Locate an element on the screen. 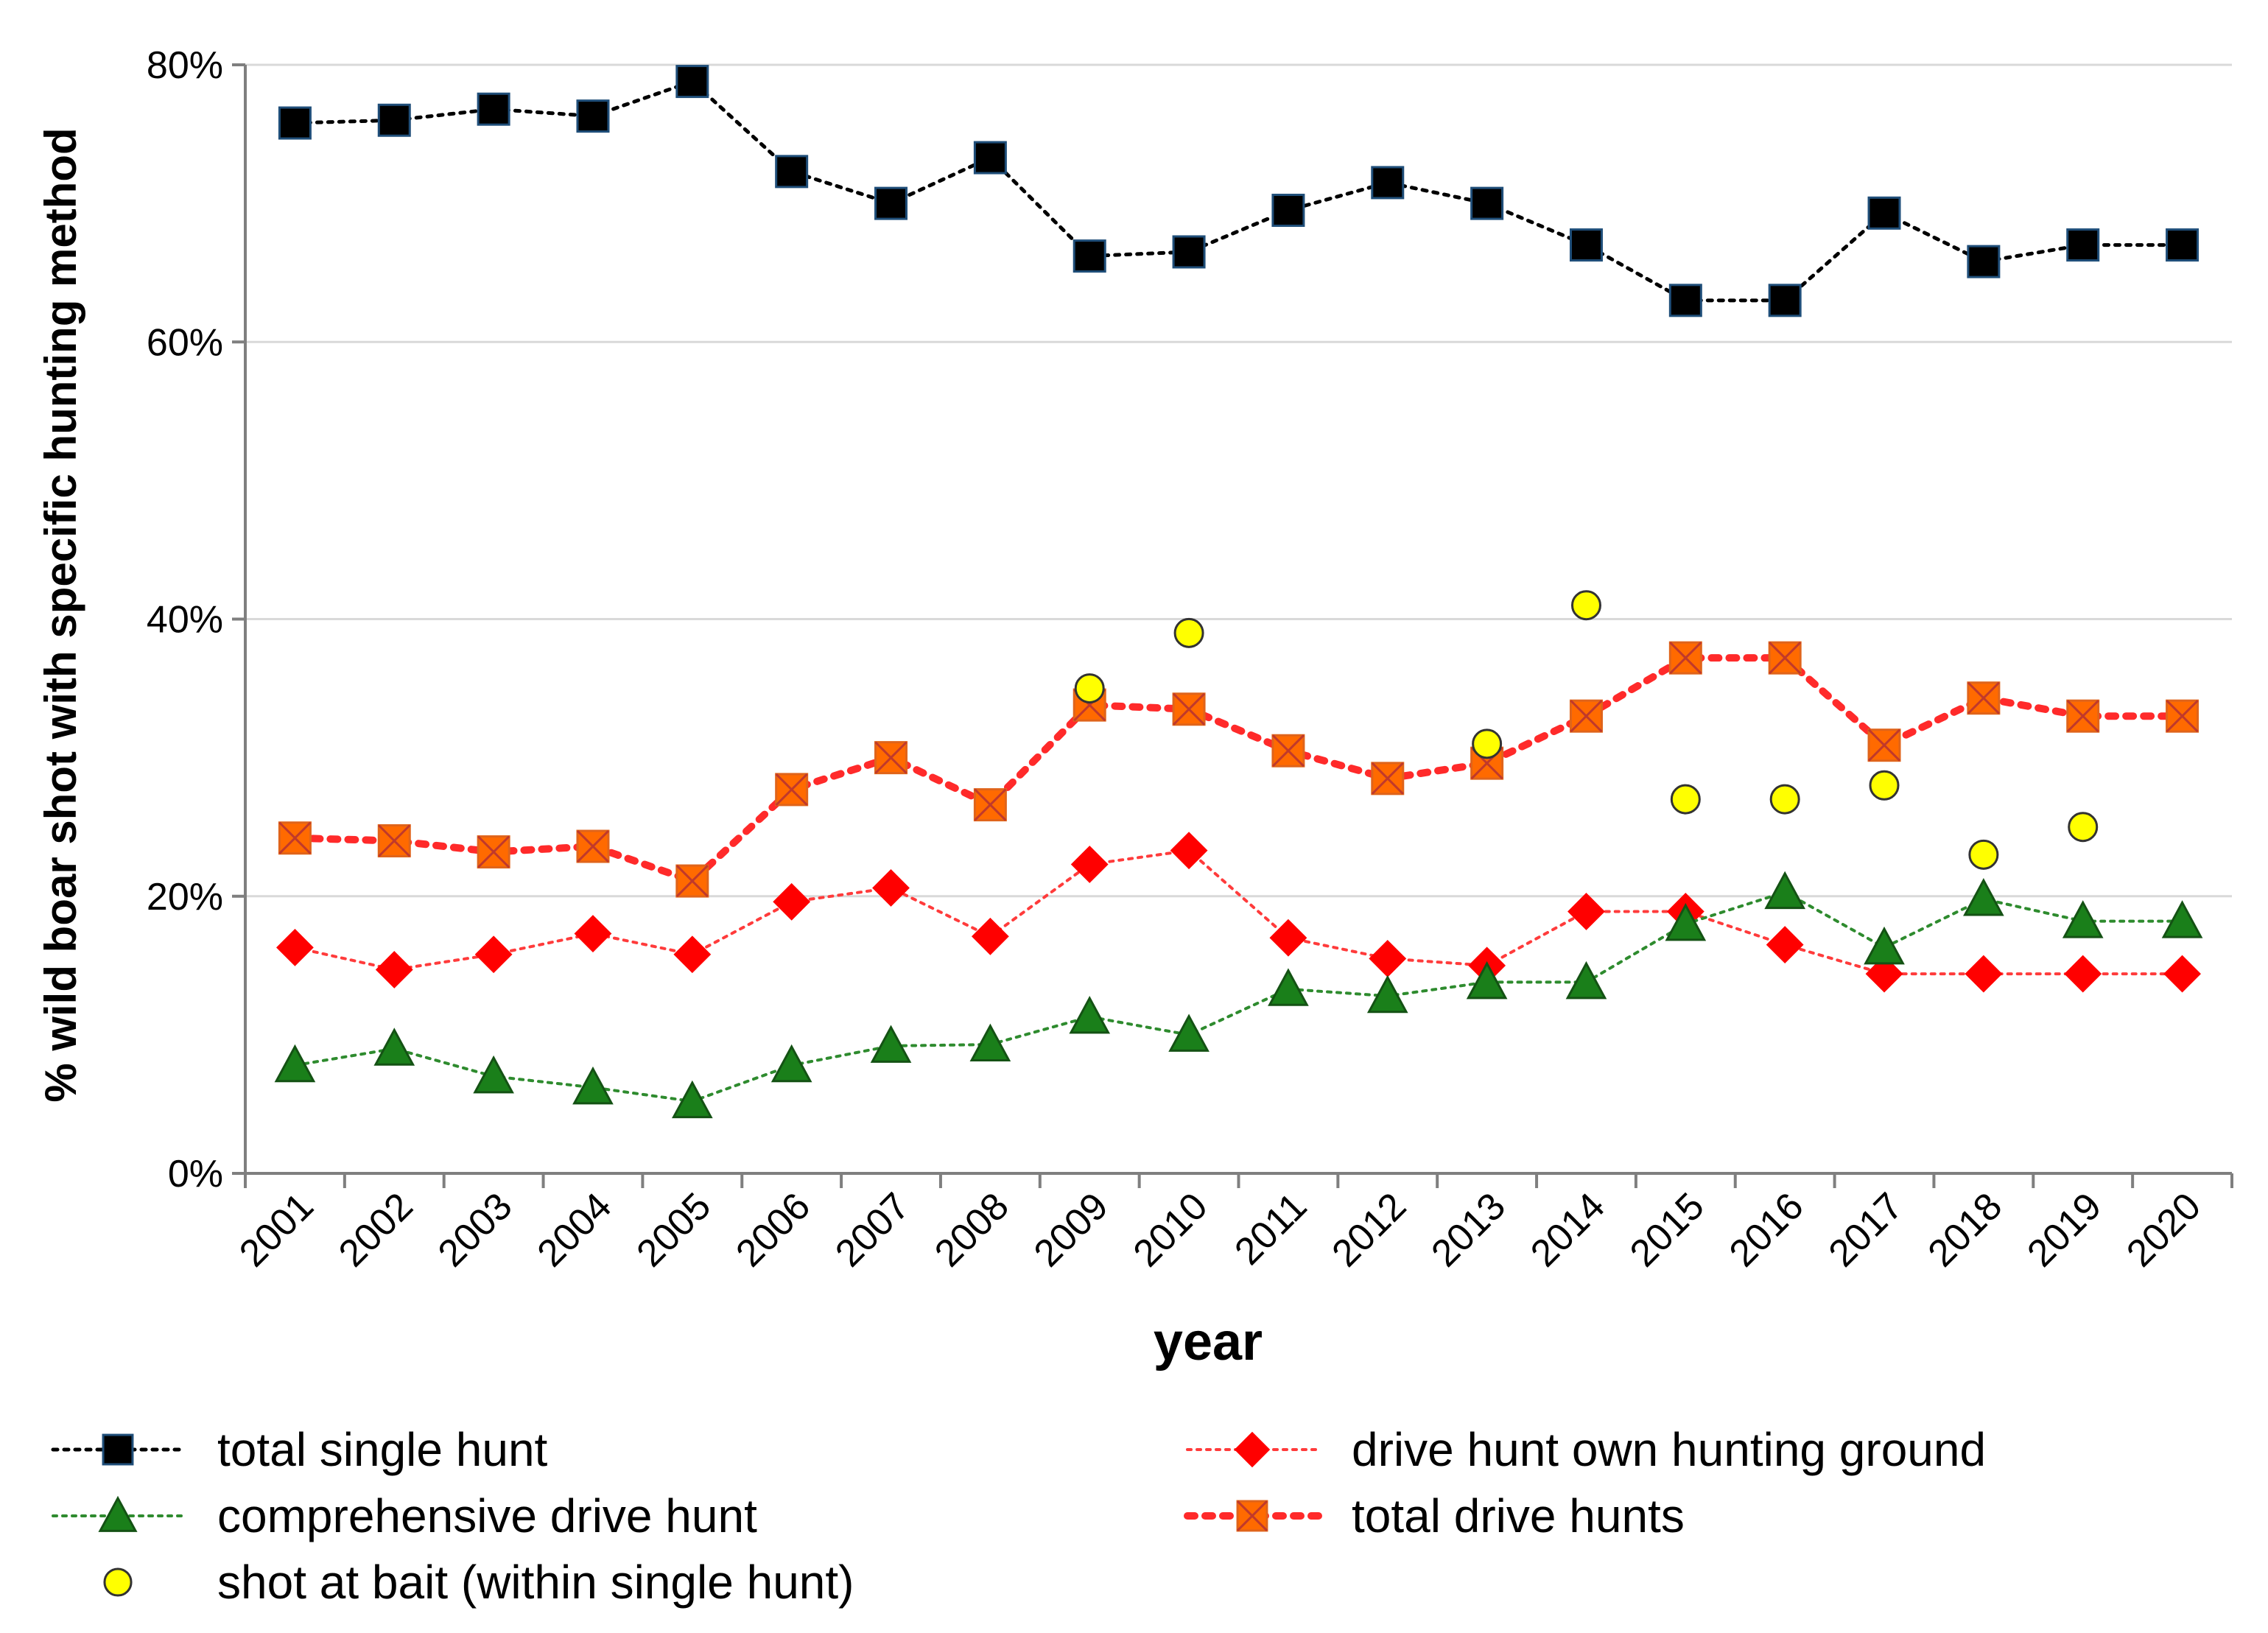  x-tick-label: 2009 is located at coordinates (1071, 1229).